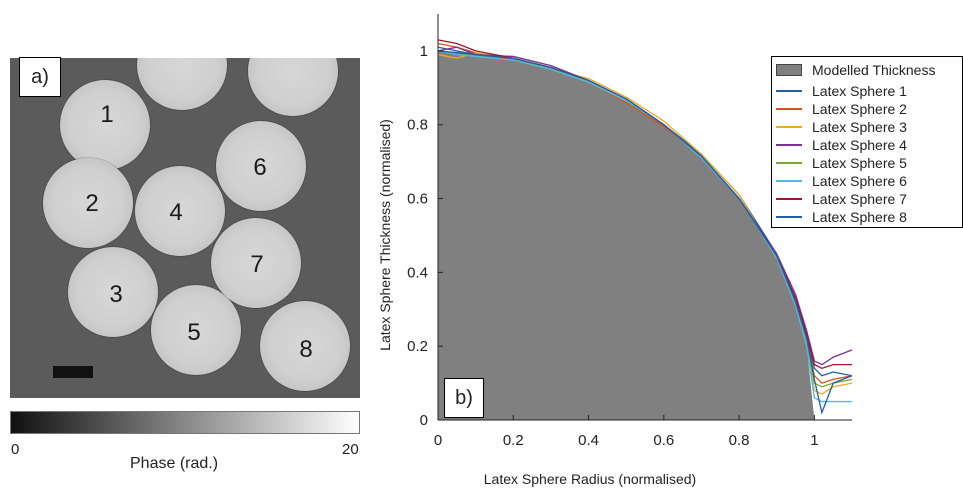 The width and height of the screenshot is (963, 490). What do you see at coordinates (417, 272) in the screenshot?
I see `y-tick-label: 0.4` at bounding box center [417, 272].